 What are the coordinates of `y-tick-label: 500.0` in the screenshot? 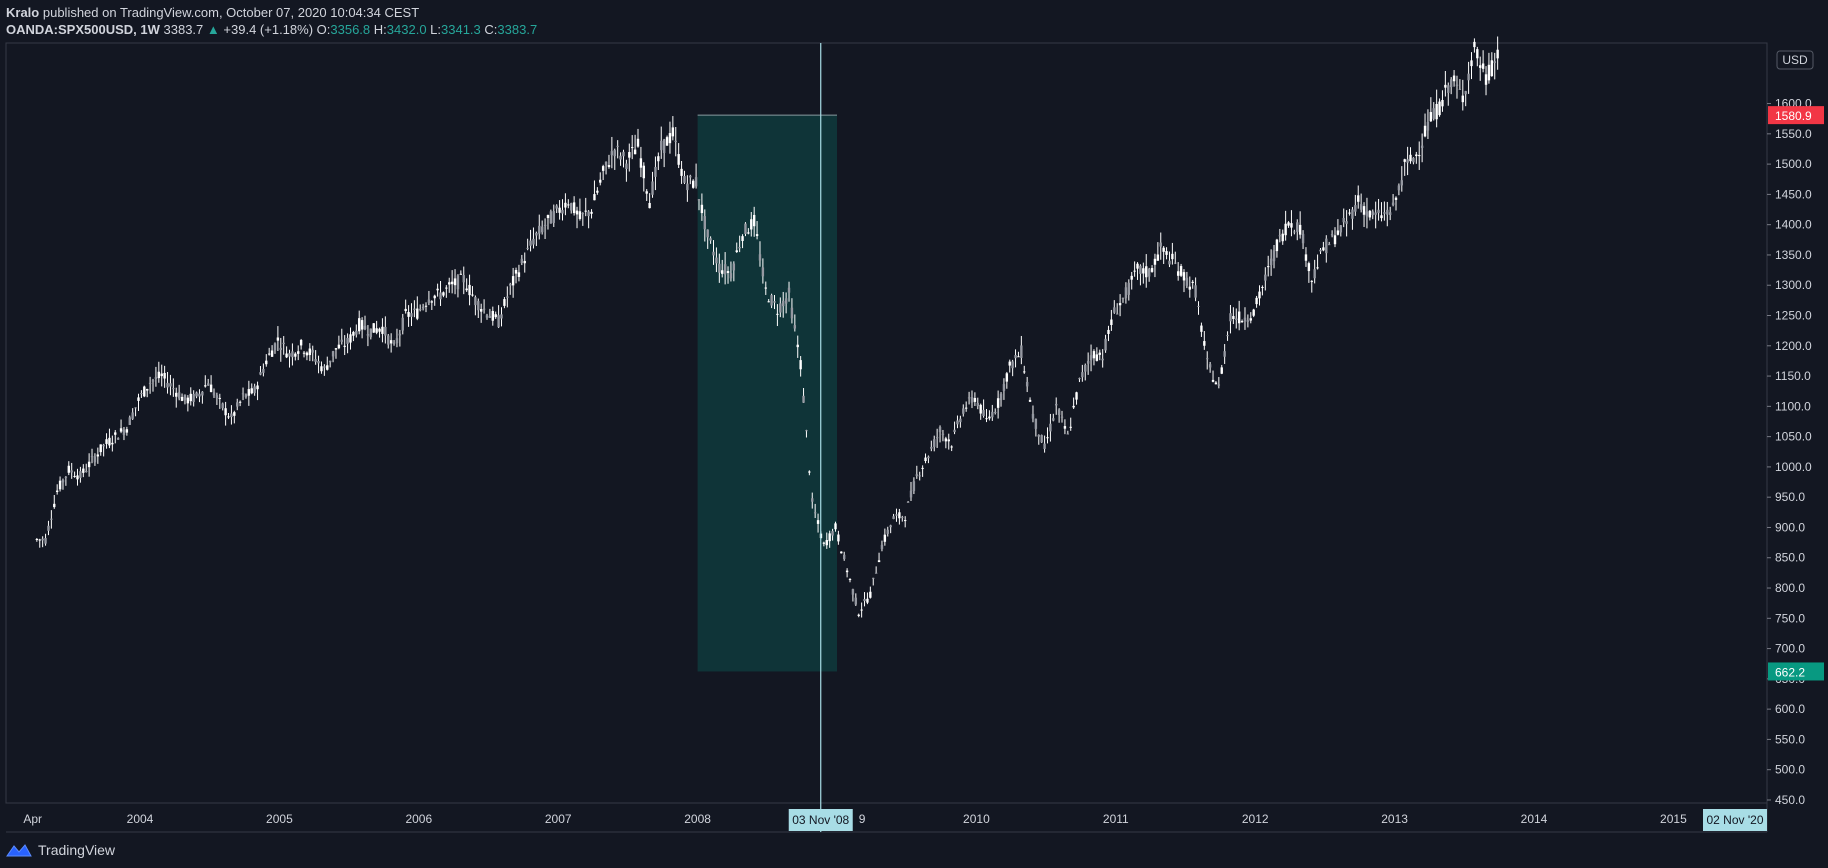 It's located at (1790, 770).